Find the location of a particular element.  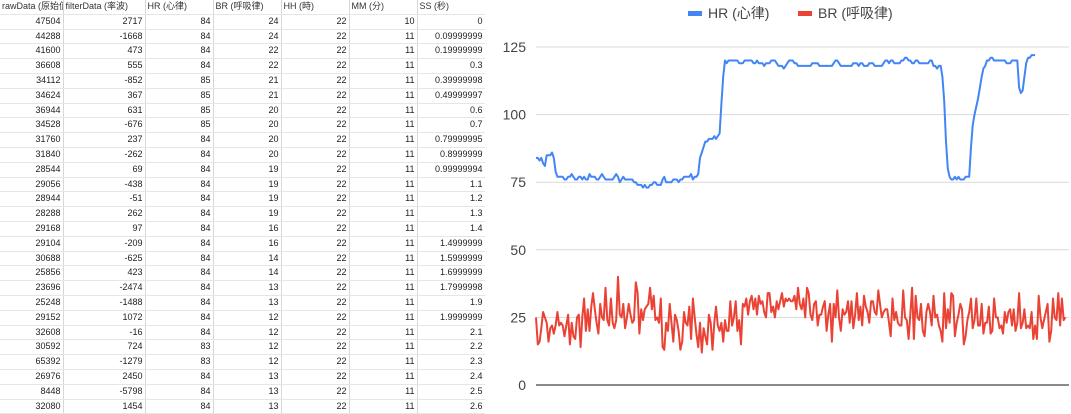

table-cell: 24 is located at coordinates (247, 37).